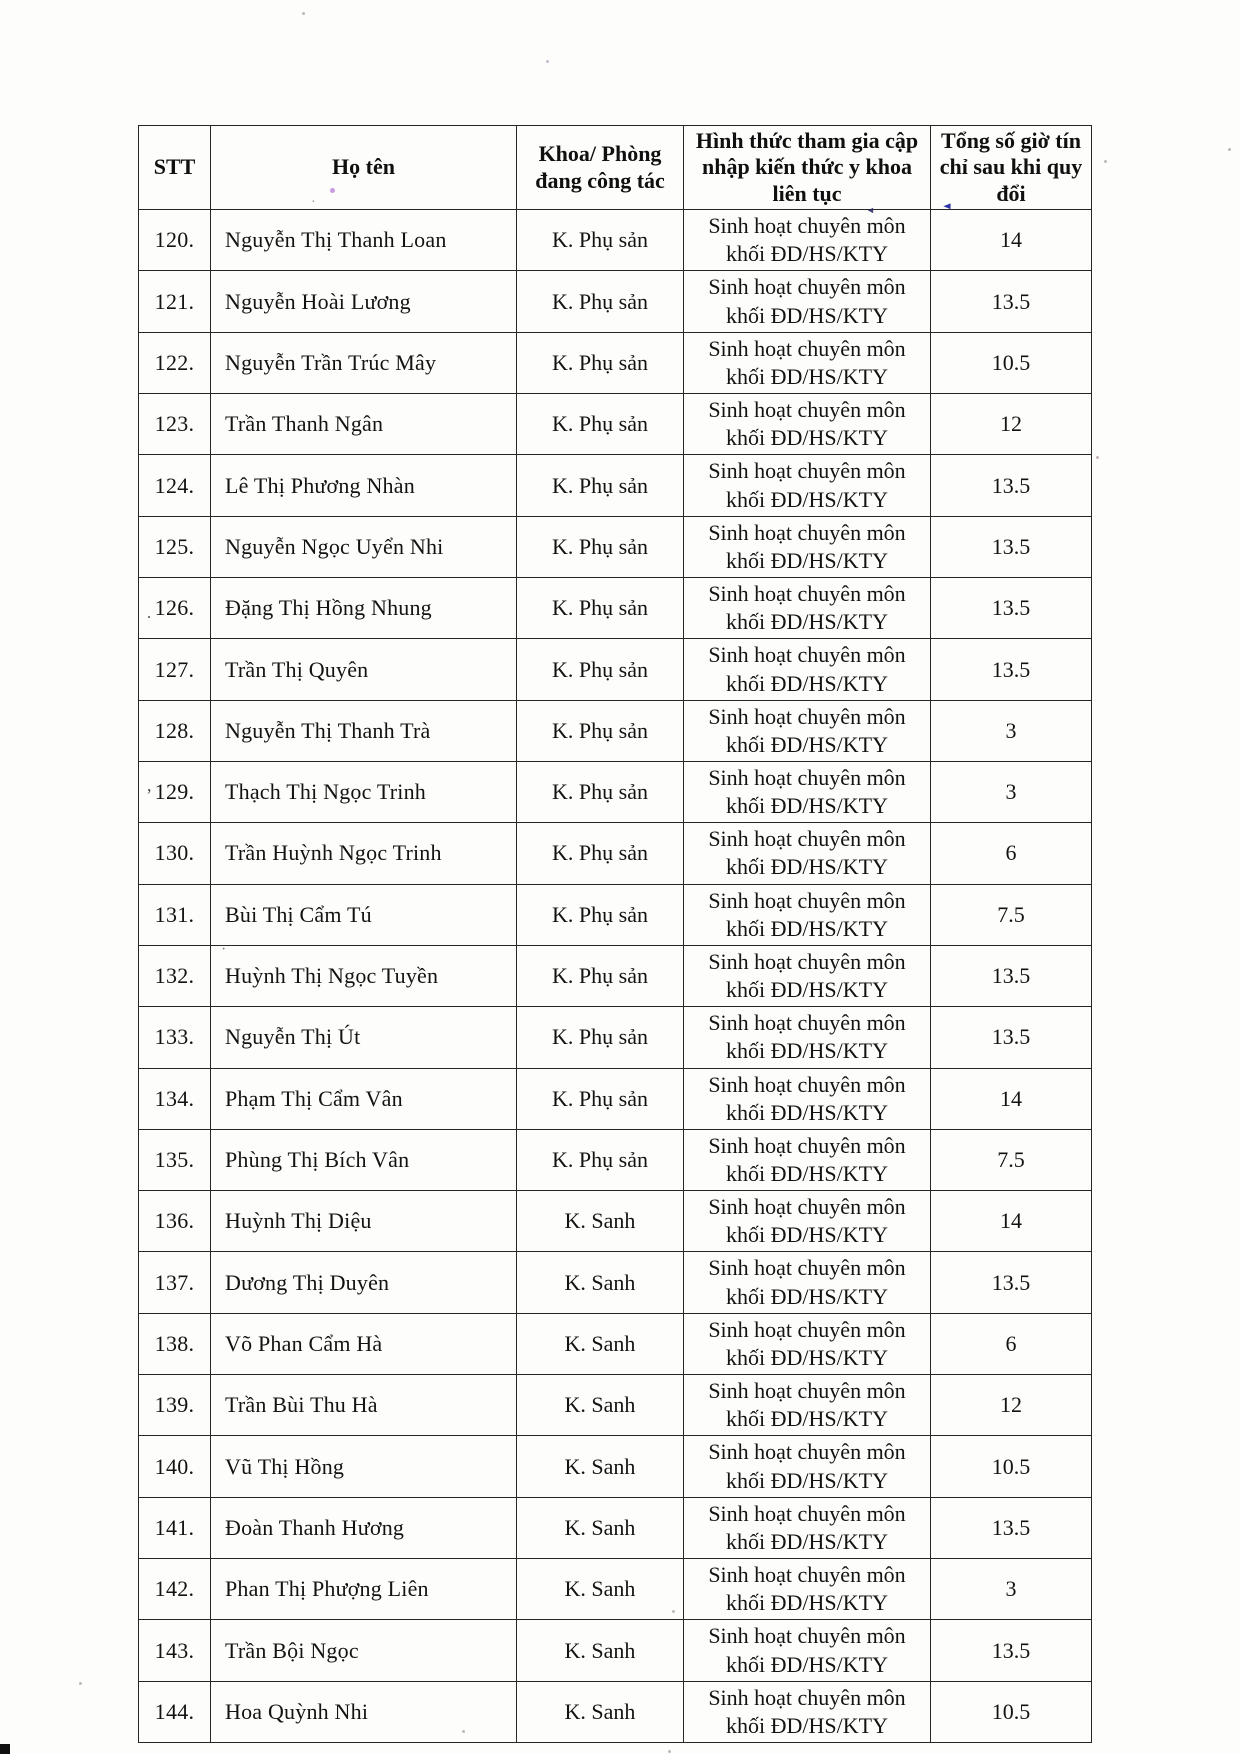 This screenshot has height=1754, width=1240. Describe the element at coordinates (174, 976) in the screenshot. I see `cell-stt: 132.` at that location.